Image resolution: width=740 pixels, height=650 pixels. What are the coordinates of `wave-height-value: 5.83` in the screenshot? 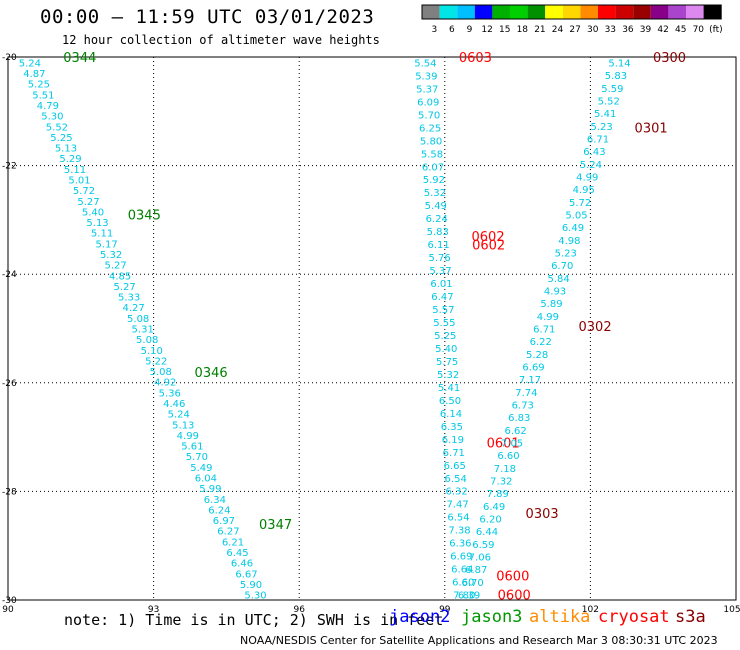 It's located at (616, 76).